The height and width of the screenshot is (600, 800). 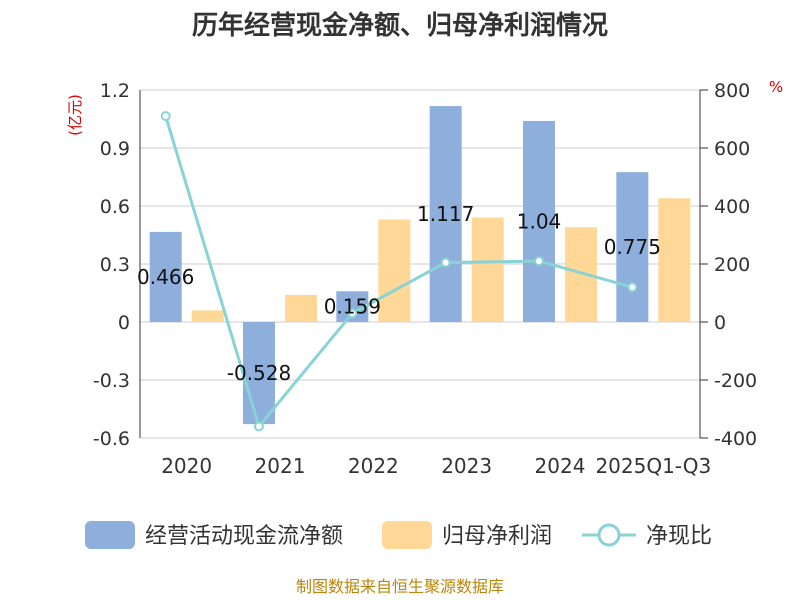 I want to click on x-tick-label: 2023, so click(x=466, y=466).